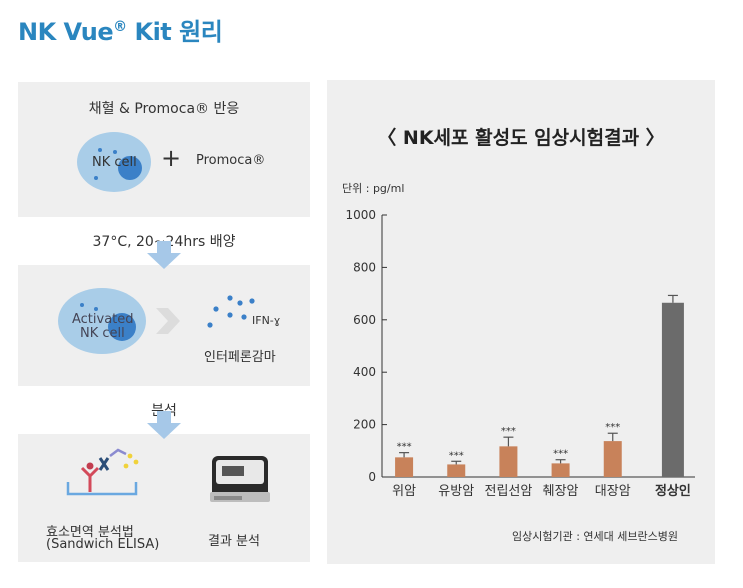  Describe the element at coordinates (561, 491) in the screenshot. I see `category-label: 췌장암` at that location.